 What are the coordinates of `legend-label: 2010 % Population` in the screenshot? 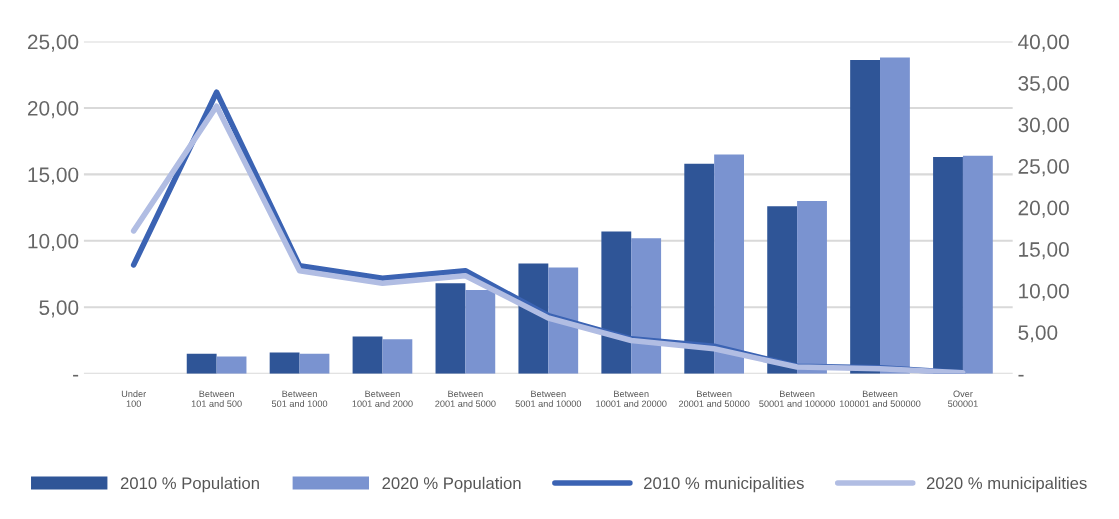 It's located at (189, 484).